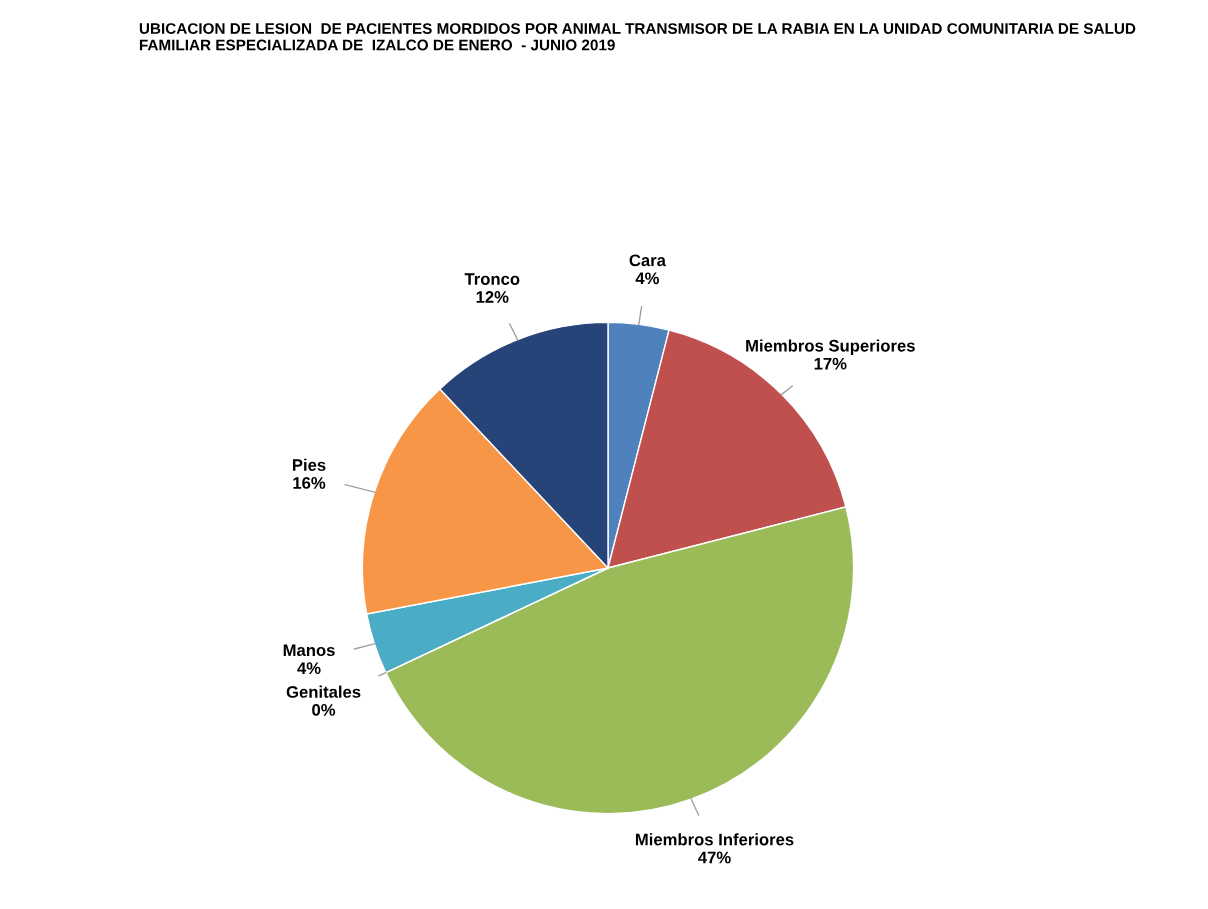 The width and height of the screenshot is (1208, 909). What do you see at coordinates (309, 464) in the screenshot?
I see `slice-label: Pies` at bounding box center [309, 464].